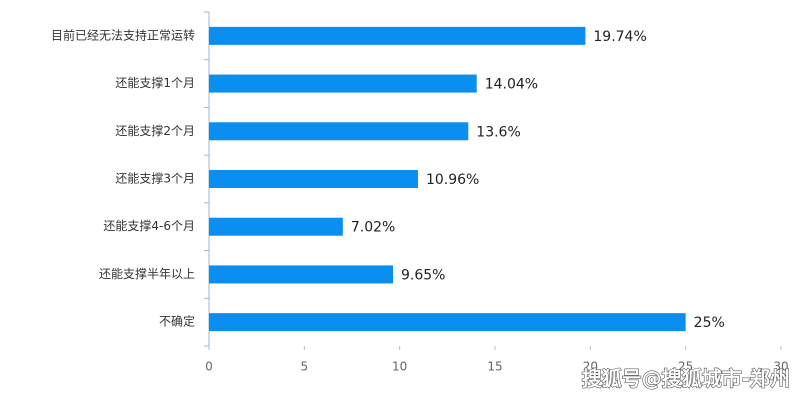 This screenshot has height=400, width=800. I want to click on y-tick-label: 目前已经无法支持正常运转, so click(123, 34).